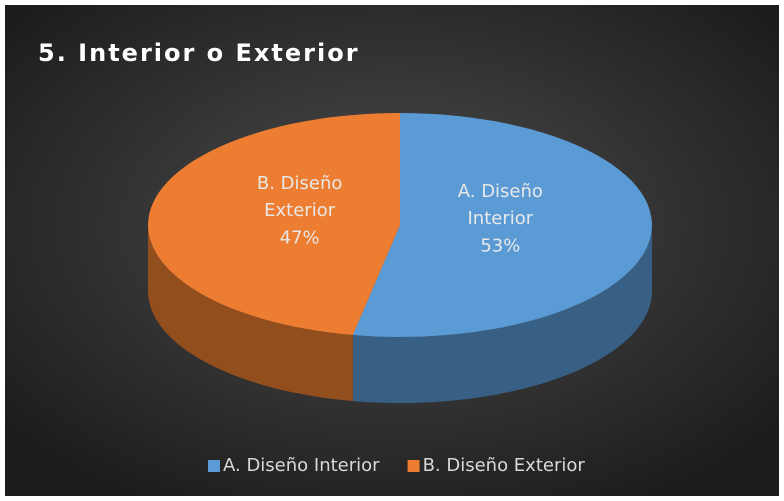 The width and height of the screenshot is (784, 501). I want to click on legend-label: B. Diseño Exterior, so click(504, 465).